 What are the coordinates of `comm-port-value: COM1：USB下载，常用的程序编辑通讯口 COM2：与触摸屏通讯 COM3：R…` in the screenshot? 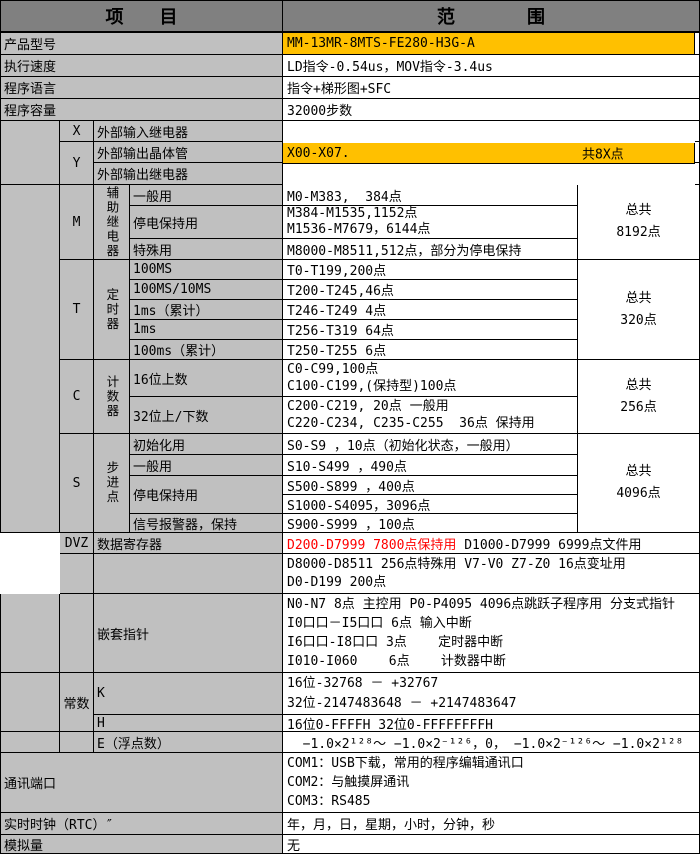 It's located at (491, 783).